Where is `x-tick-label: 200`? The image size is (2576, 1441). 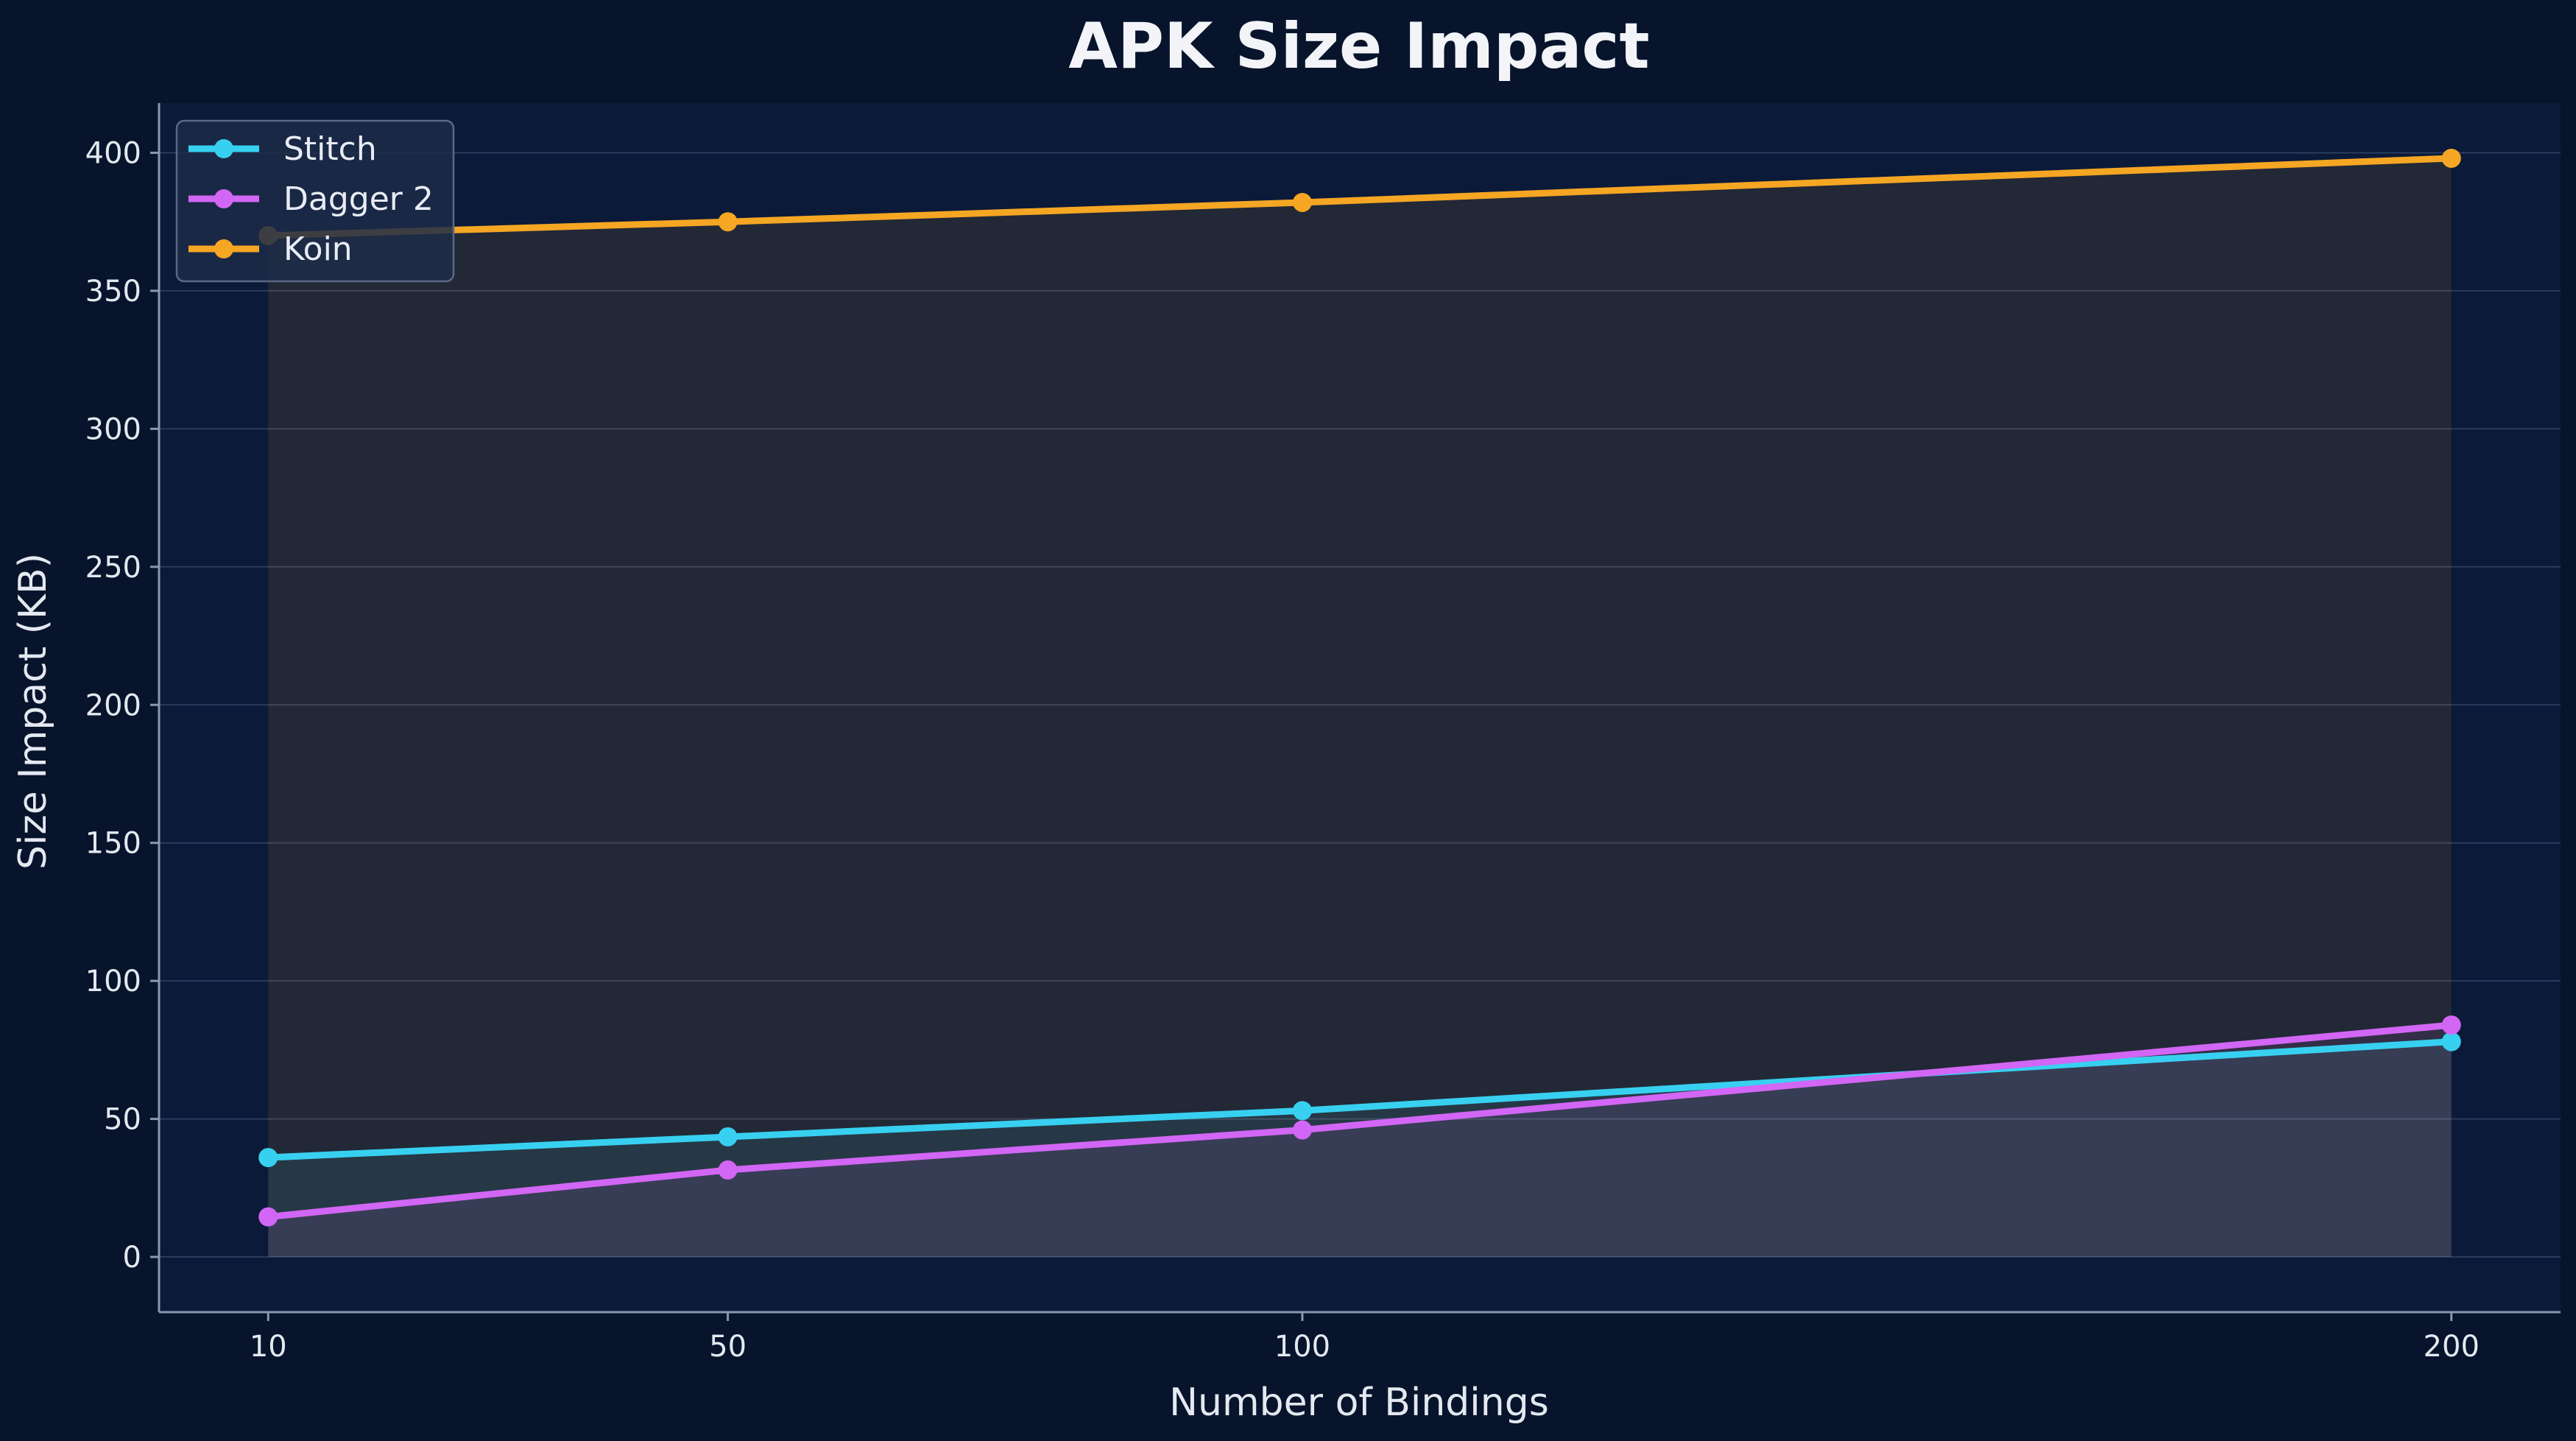 x-tick-label: 200 is located at coordinates (2452, 1347).